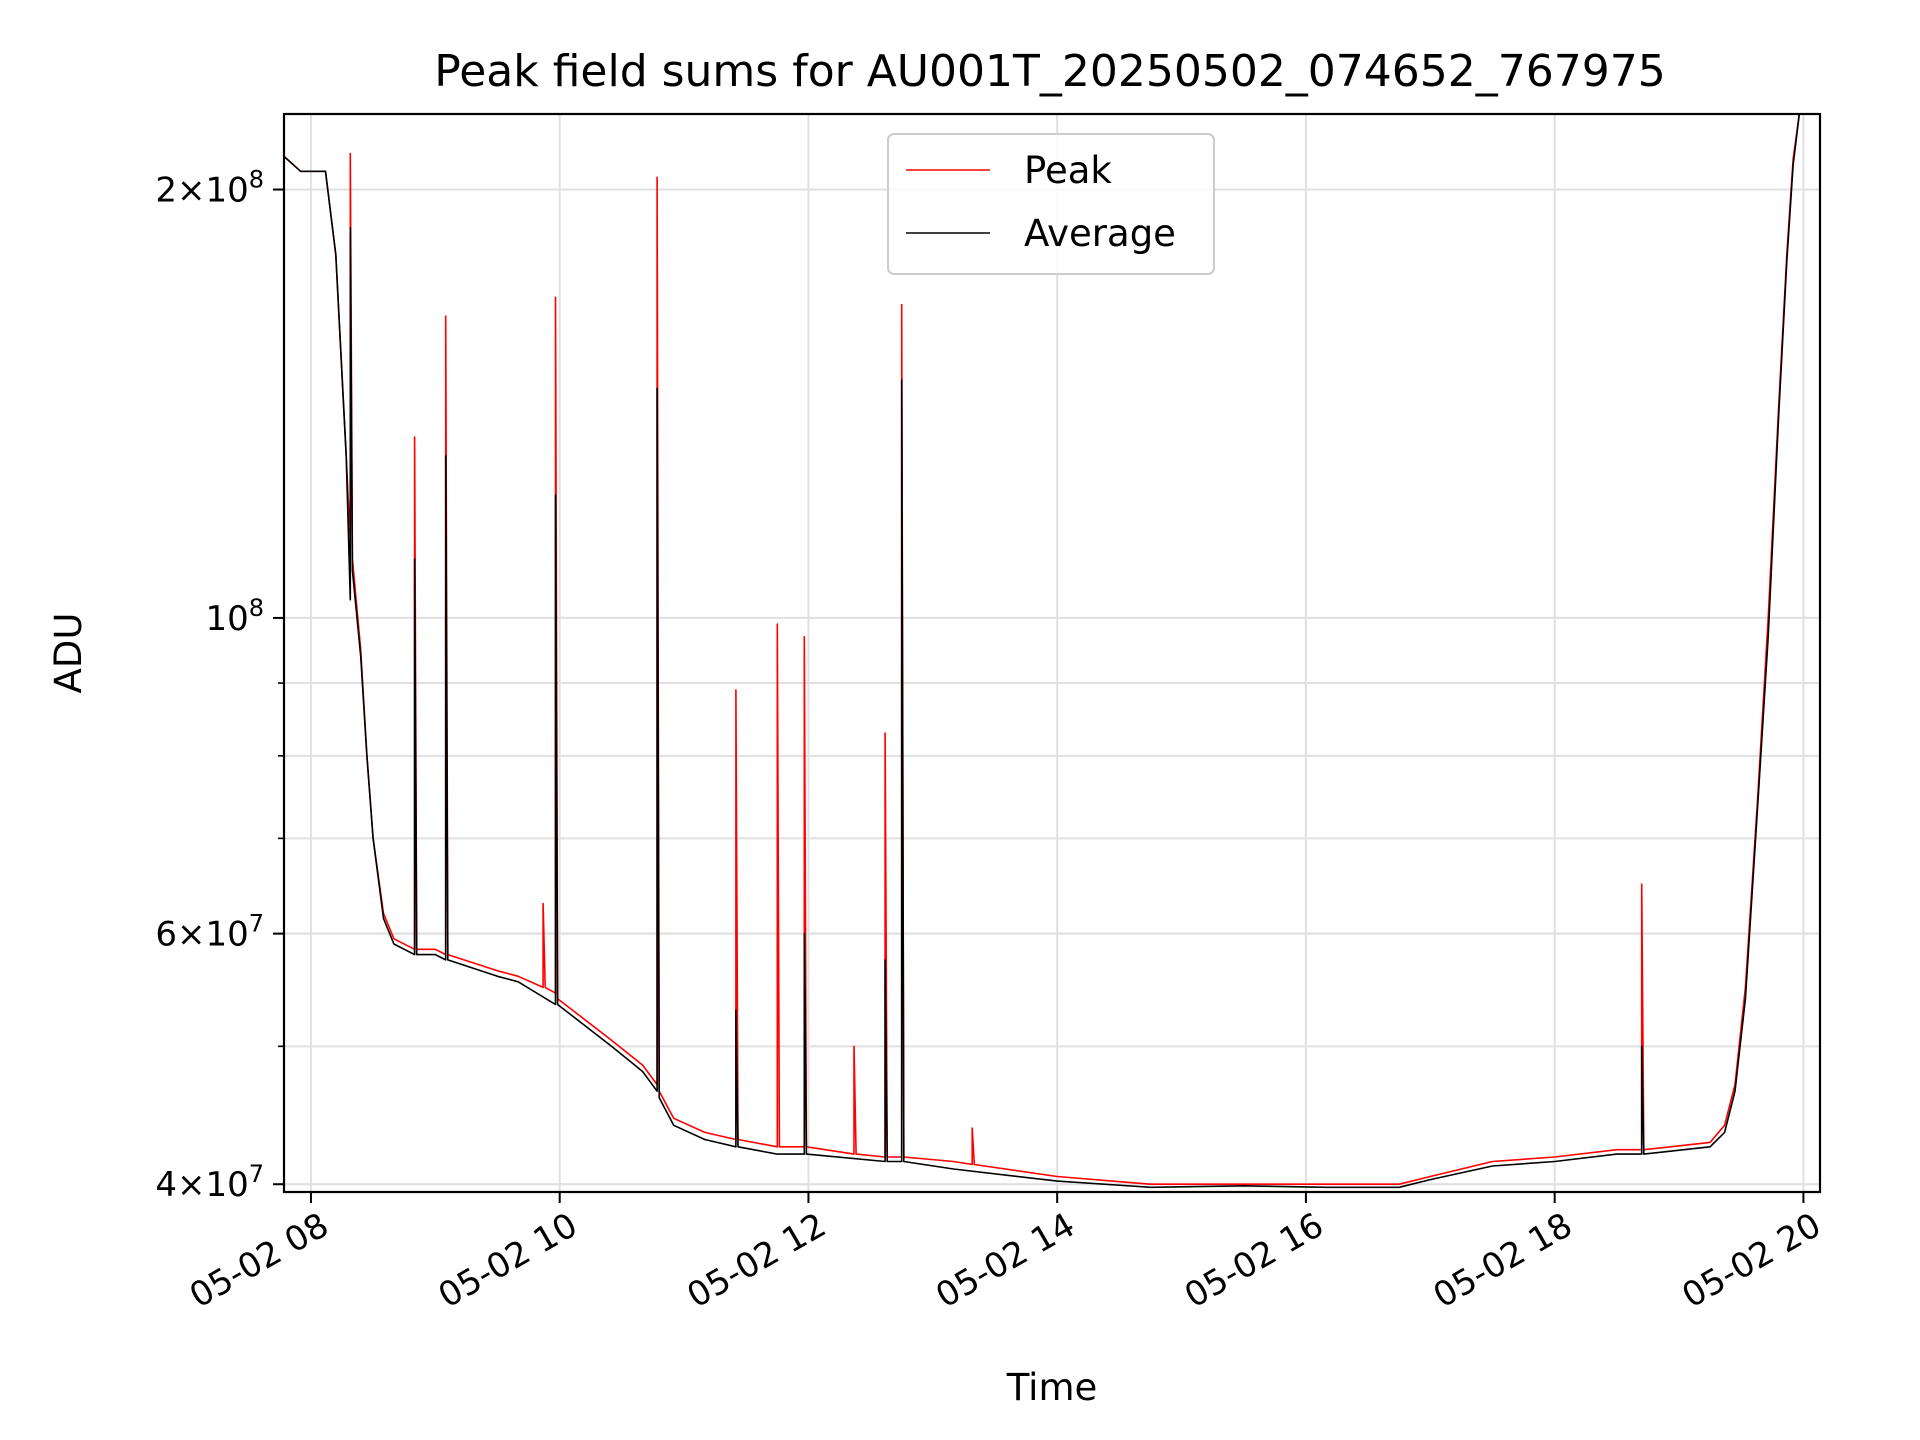 This screenshot has width=1920, height=1440. I want to click on y-axis: 4×107 6×107 108 2×108, so click(219, 685).